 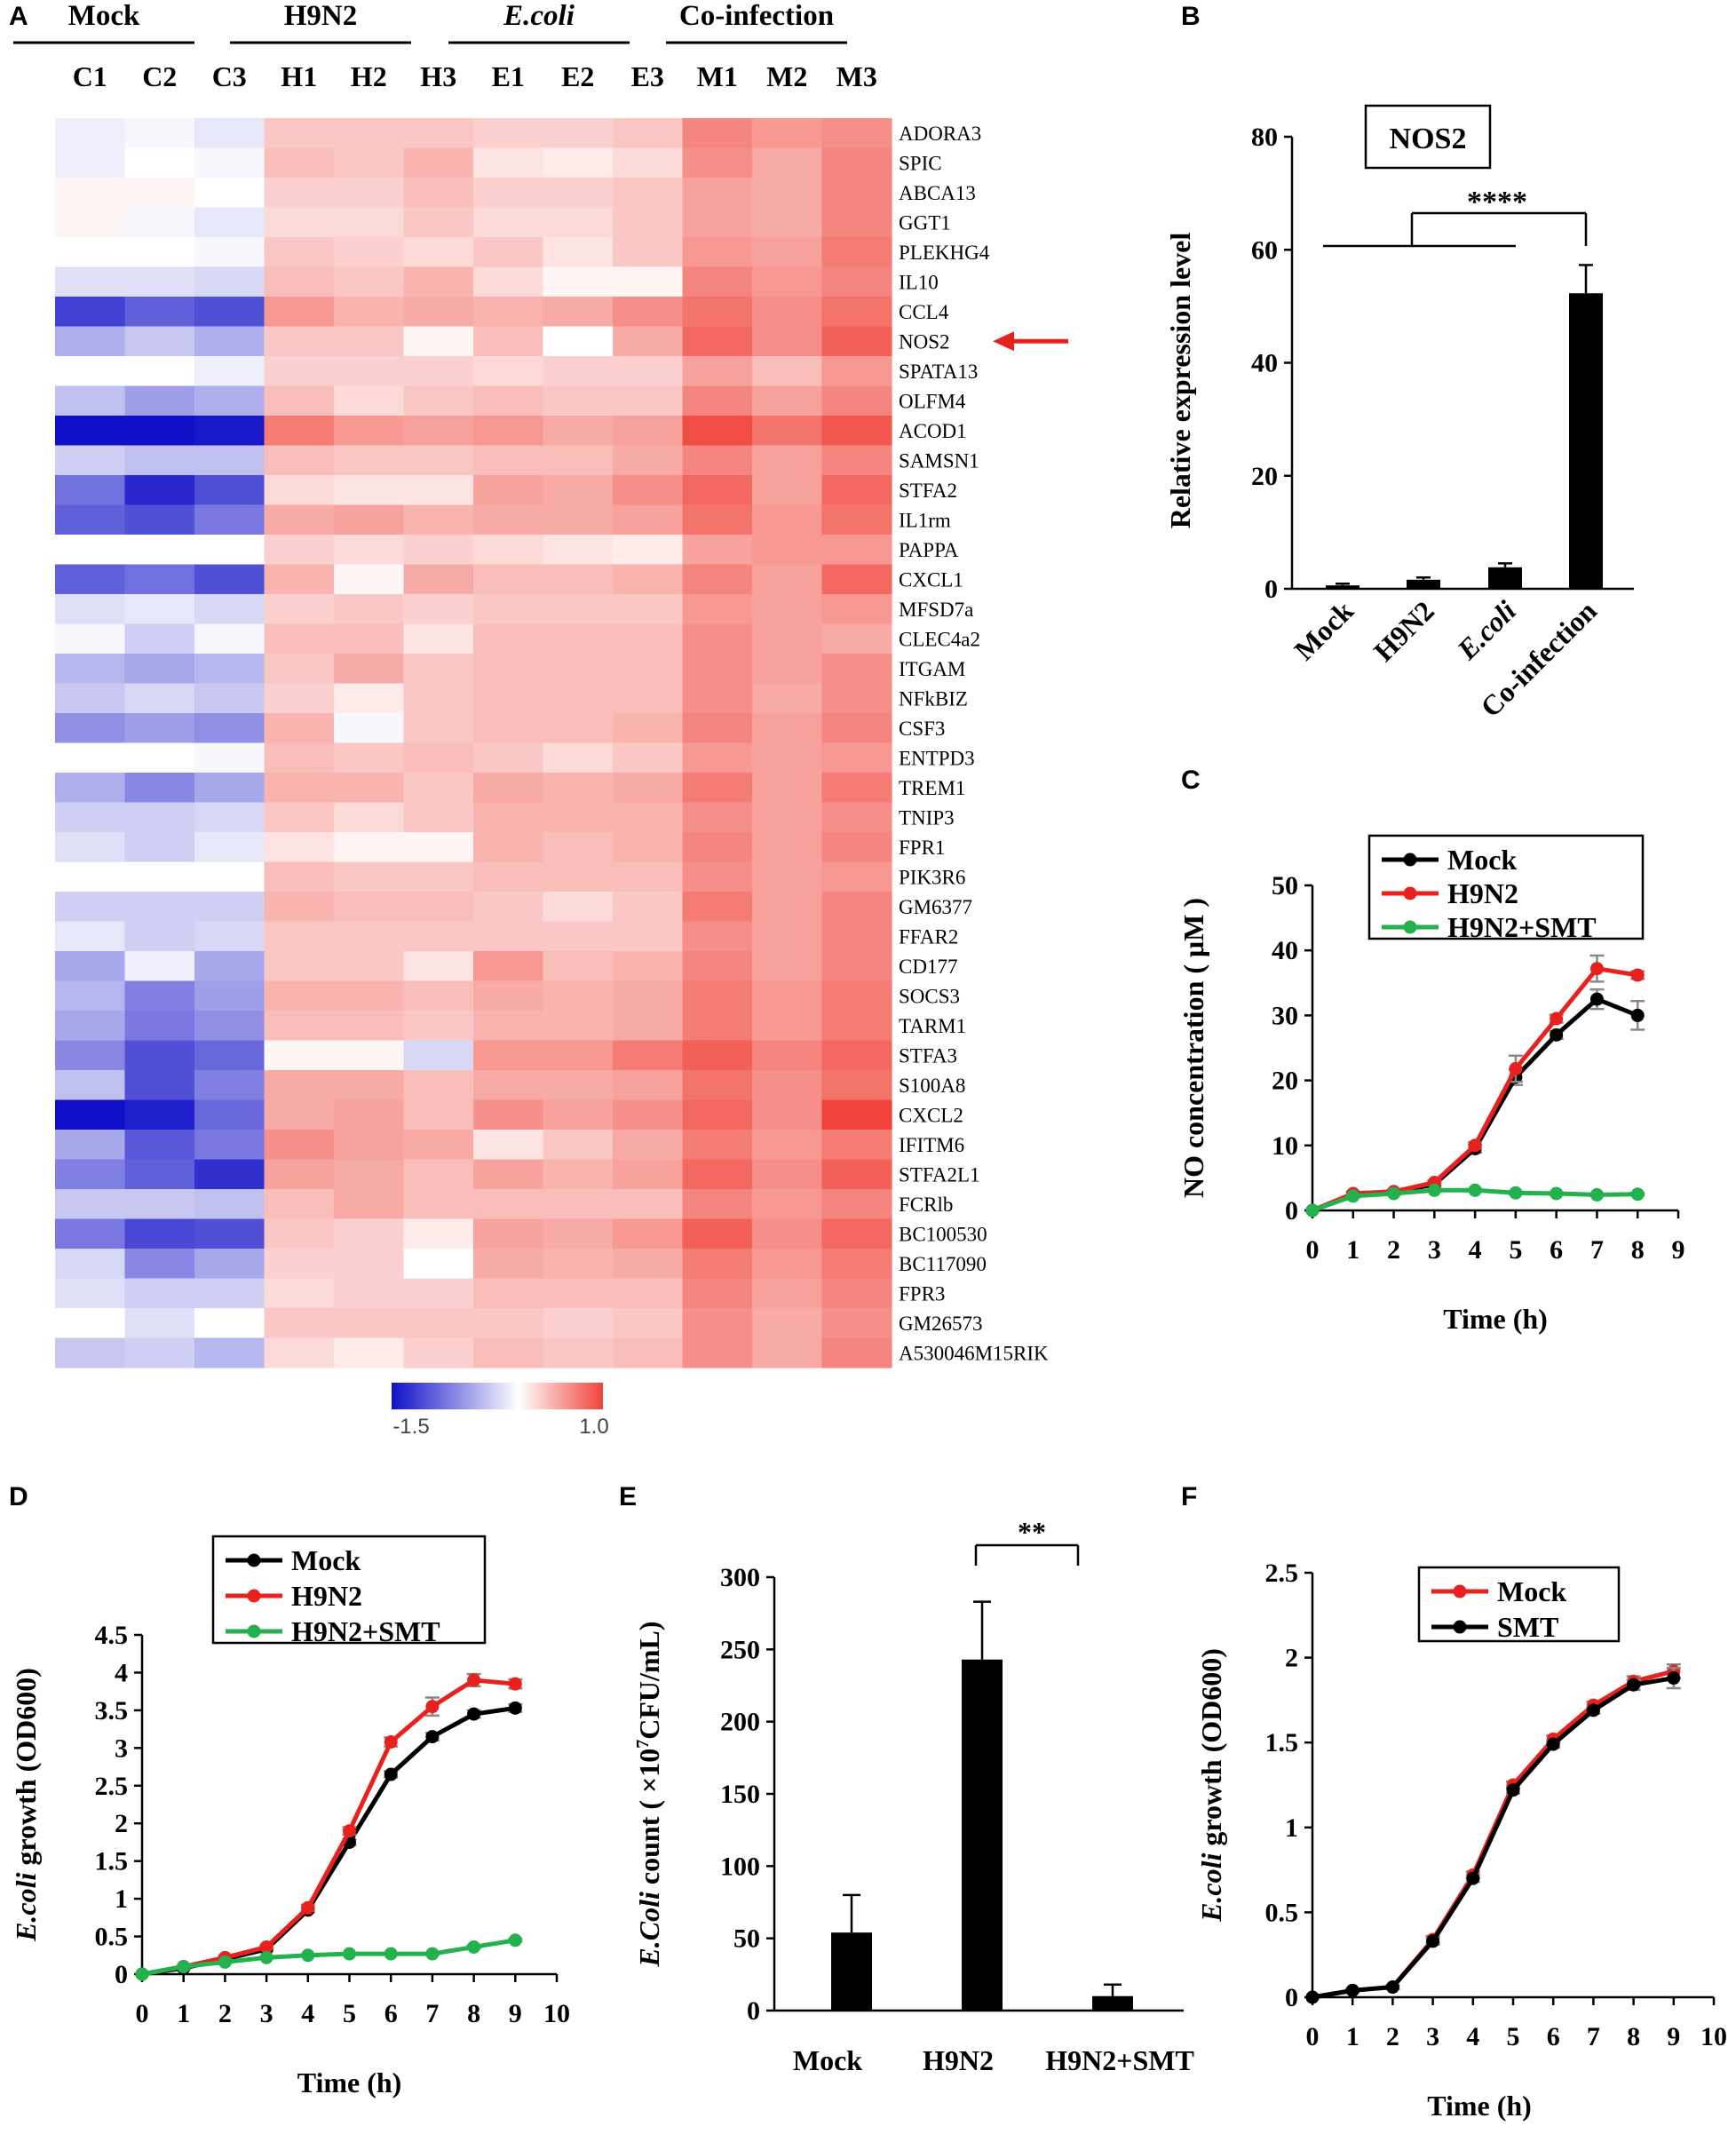 What do you see at coordinates (1531, 1591) in the screenshot?
I see `legend-label: Mock` at bounding box center [1531, 1591].